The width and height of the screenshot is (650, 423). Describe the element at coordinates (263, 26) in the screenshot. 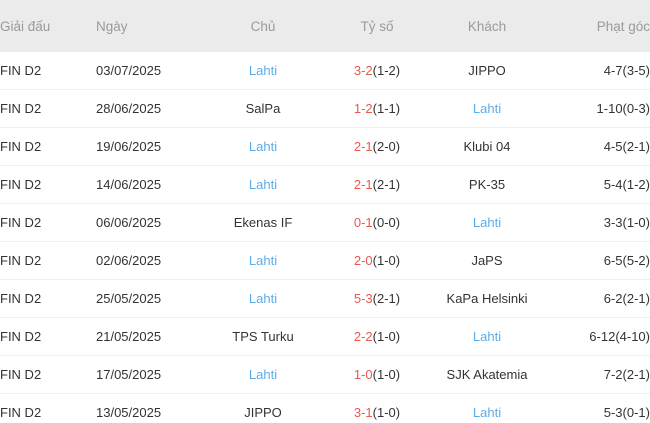

I see `column-header-home: Chủ` at that location.